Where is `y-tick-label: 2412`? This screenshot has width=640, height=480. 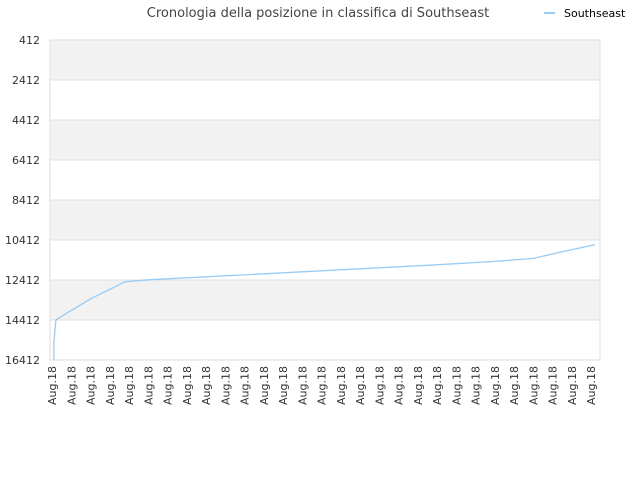 y-tick-label: 2412 is located at coordinates (26, 80).